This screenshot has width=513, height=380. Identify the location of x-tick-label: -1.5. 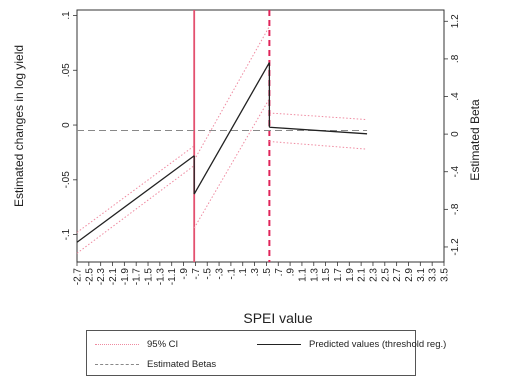
(149, 277).